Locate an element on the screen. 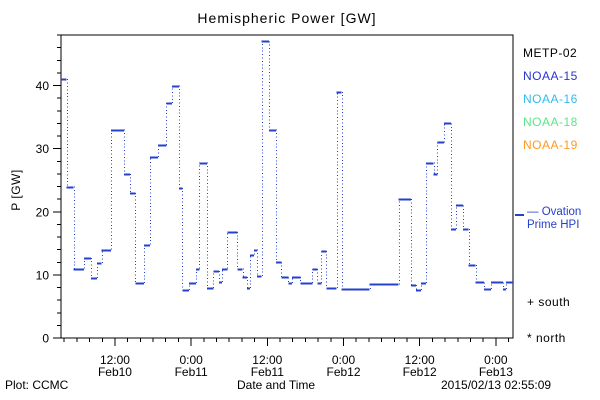  y-tick-label: 30 is located at coordinates (43, 149).